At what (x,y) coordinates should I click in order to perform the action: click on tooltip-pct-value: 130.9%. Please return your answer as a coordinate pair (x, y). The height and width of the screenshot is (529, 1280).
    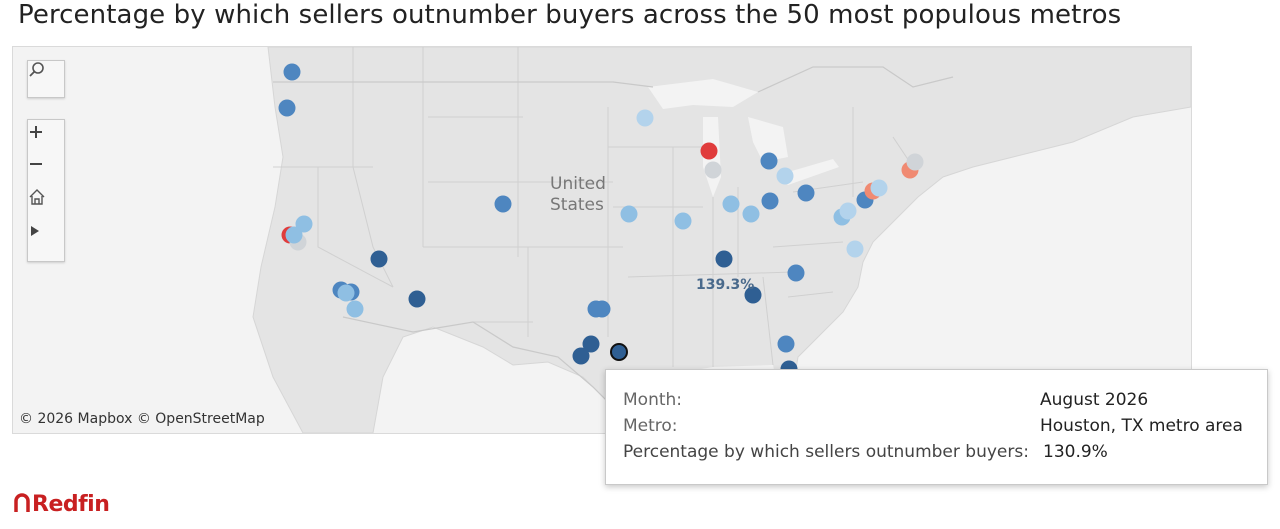
    Looking at the image, I should click on (1075, 452).